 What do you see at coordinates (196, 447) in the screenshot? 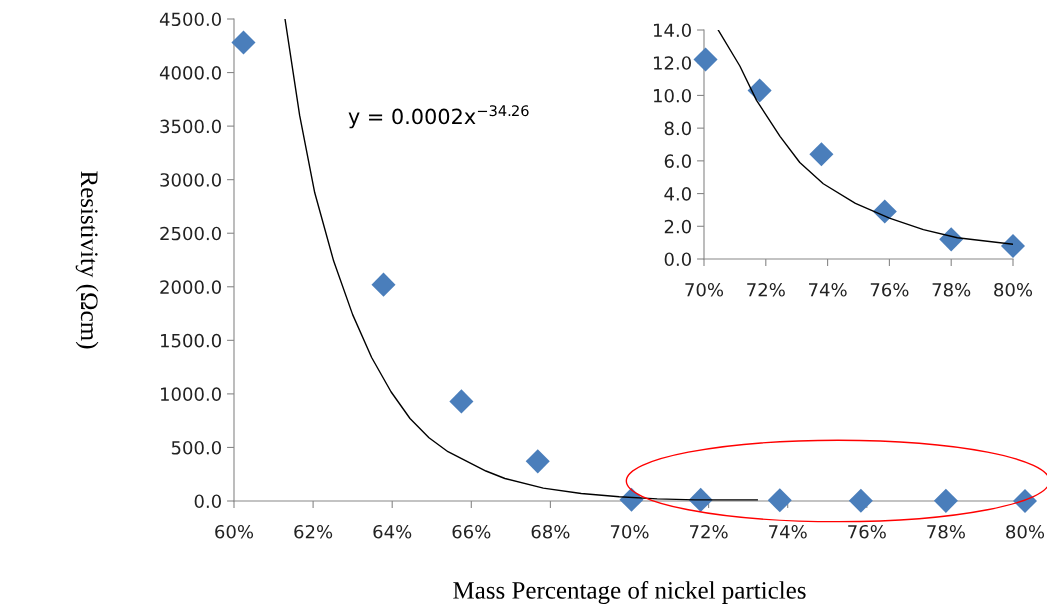
I see `y-tick-label: 500.0` at bounding box center [196, 447].